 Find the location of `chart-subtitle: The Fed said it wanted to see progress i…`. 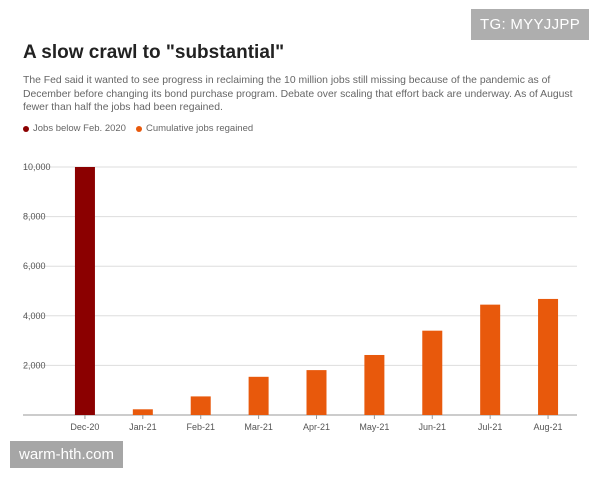

chart-subtitle: The Fed said it wanted to see progress i… is located at coordinates (298, 94).